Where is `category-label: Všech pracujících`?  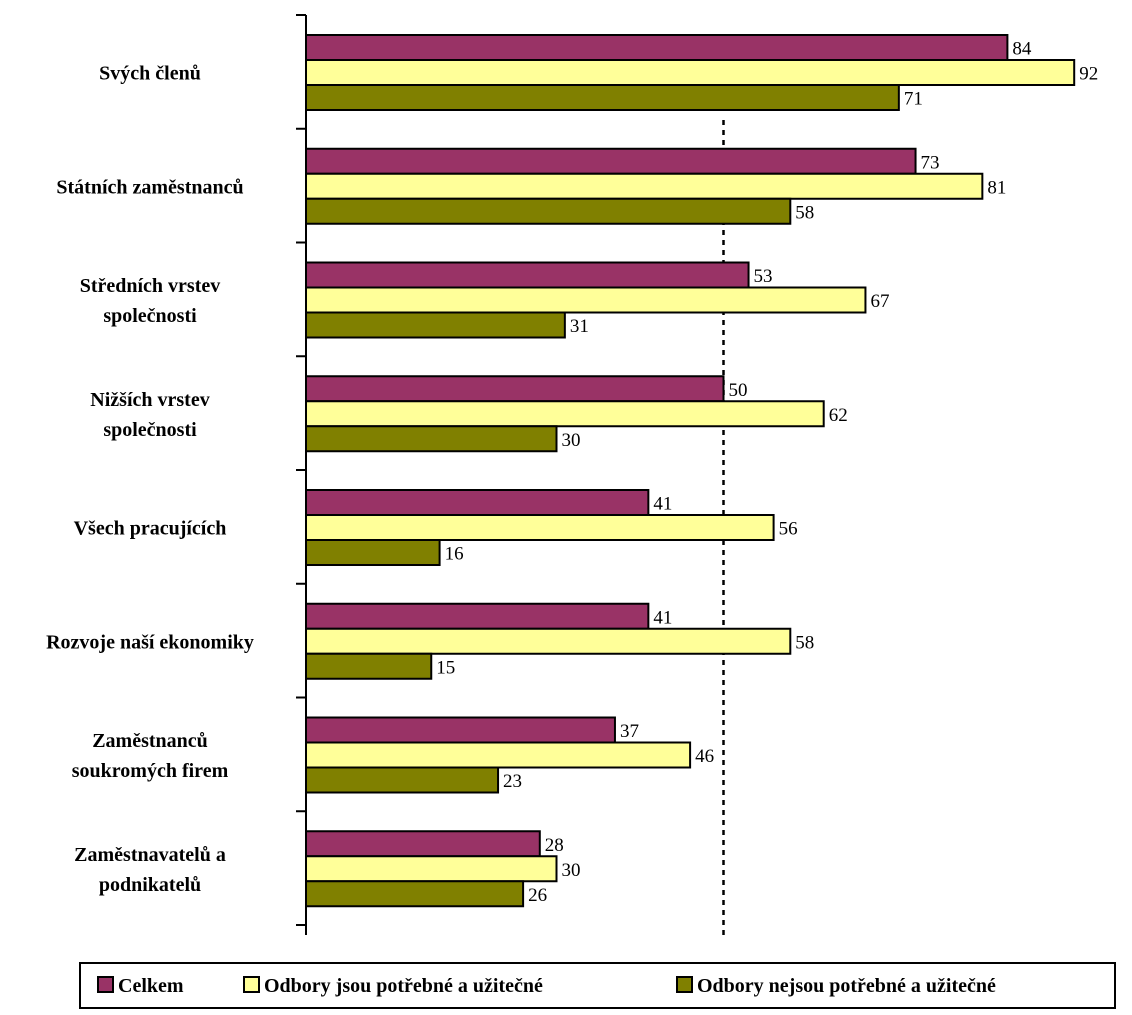
category-label: Všech pracujících is located at coordinates (150, 529).